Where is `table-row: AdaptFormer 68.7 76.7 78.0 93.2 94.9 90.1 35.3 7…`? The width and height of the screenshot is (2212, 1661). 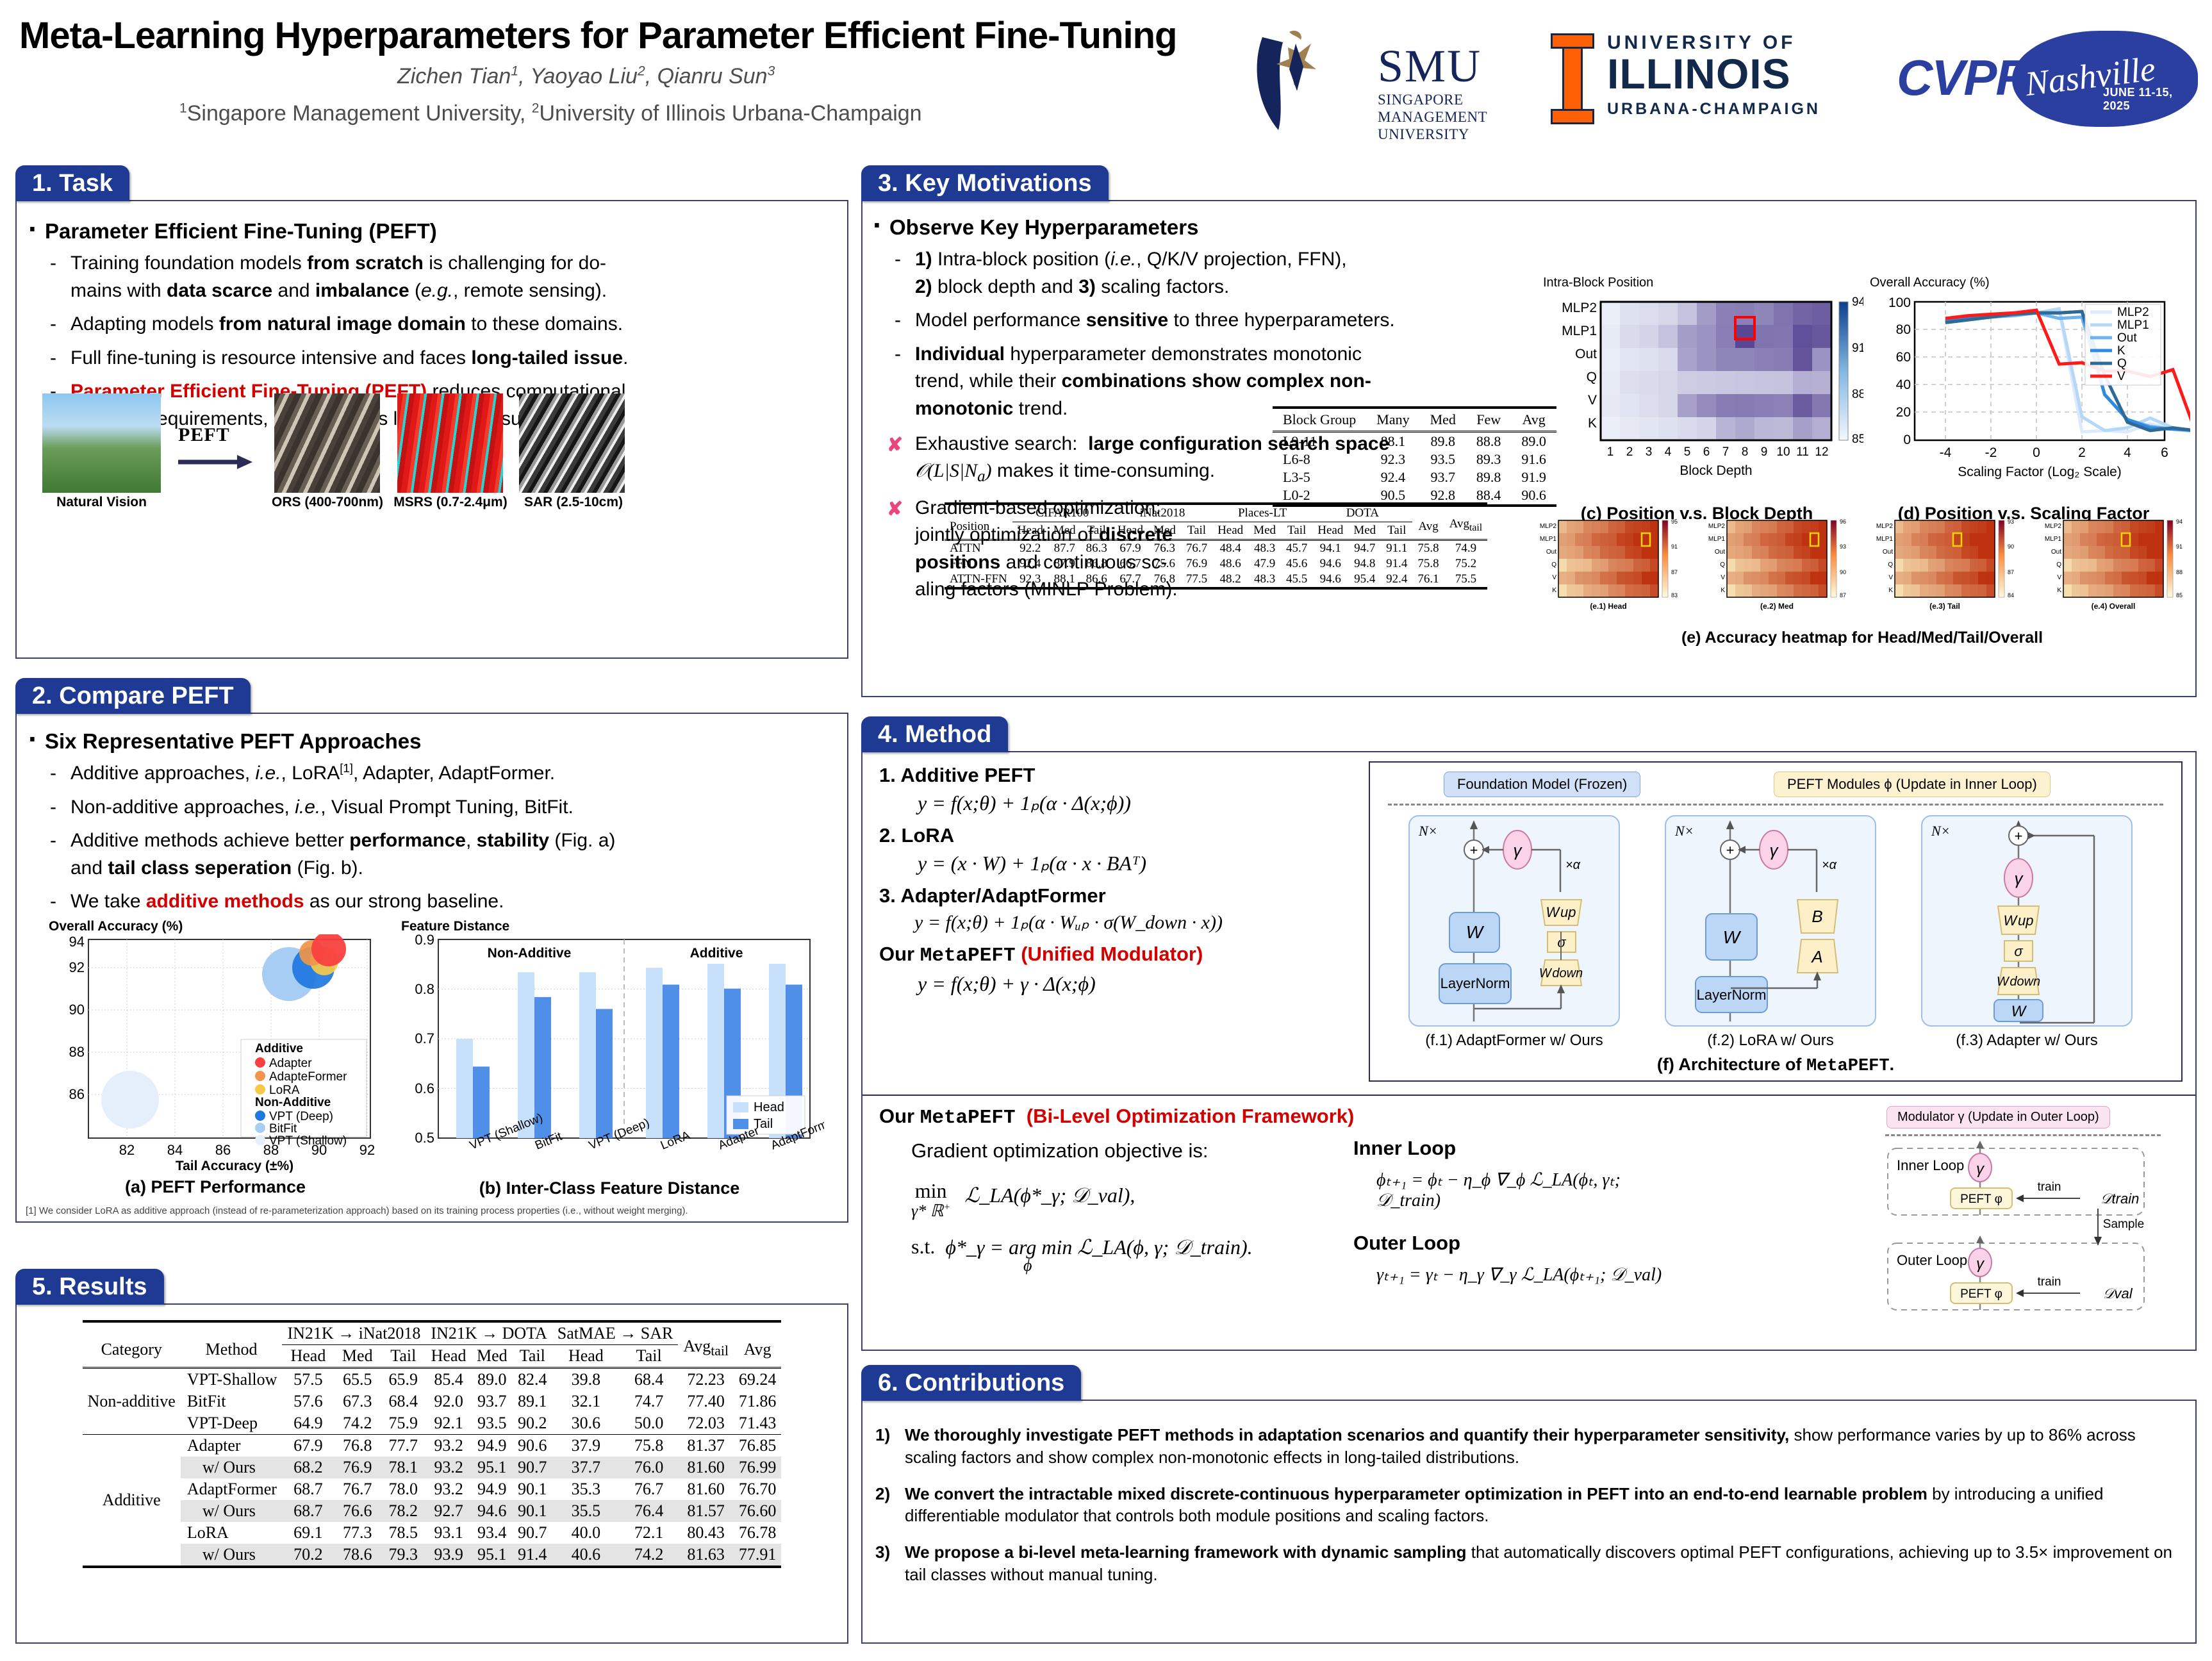
table-row: AdaptFormer 68.7 76.7 78.0 93.2 94.9 90.1 35.3 7… is located at coordinates (481, 1489).